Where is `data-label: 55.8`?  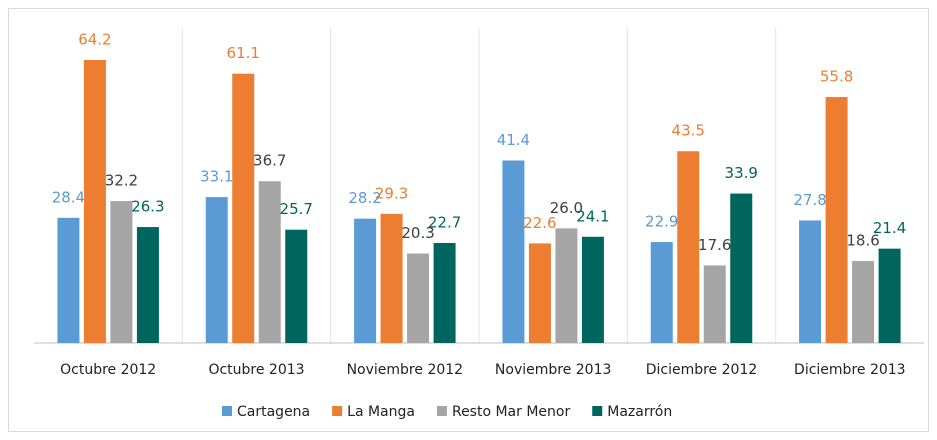 data-label: 55.8 is located at coordinates (836, 77).